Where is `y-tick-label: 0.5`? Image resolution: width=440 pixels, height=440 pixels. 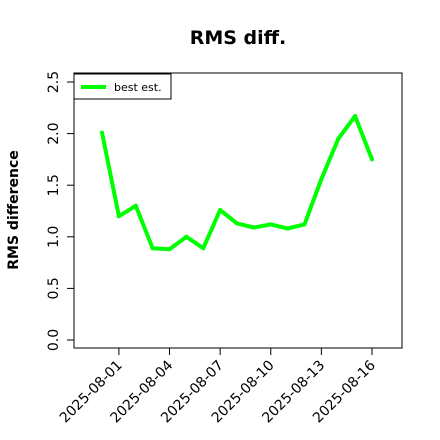 y-tick-label: 0.5 is located at coordinates (54, 288).